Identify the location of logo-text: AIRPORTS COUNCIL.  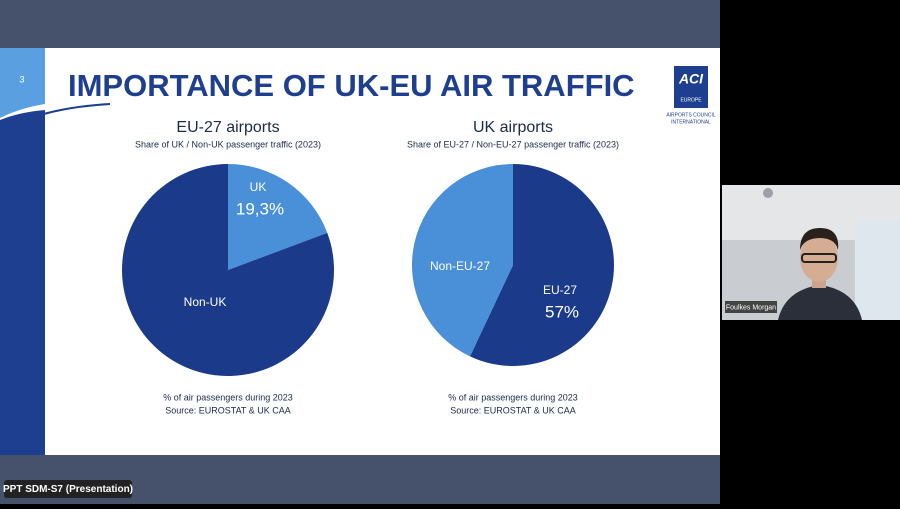
(691, 115).